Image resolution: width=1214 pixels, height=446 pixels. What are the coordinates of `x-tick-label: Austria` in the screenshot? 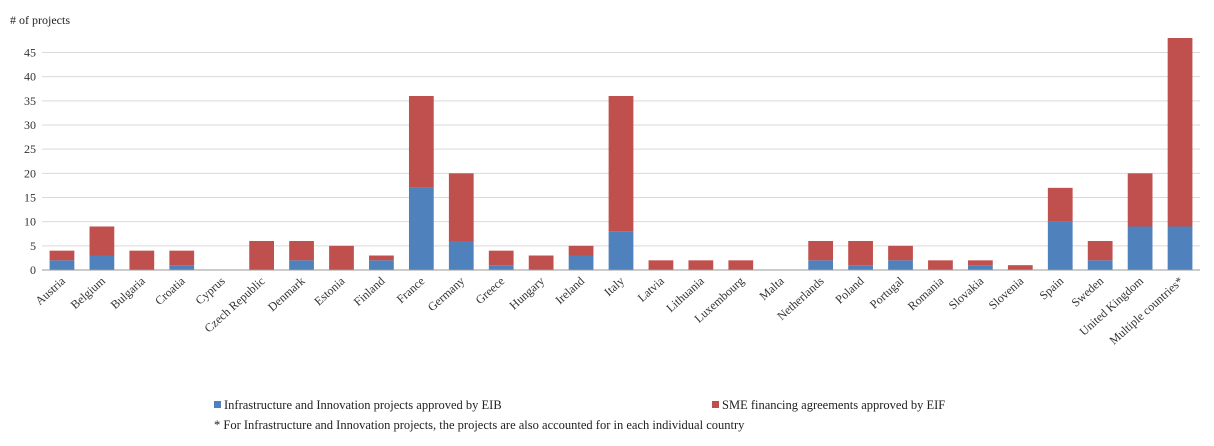 It's located at (50, 290).